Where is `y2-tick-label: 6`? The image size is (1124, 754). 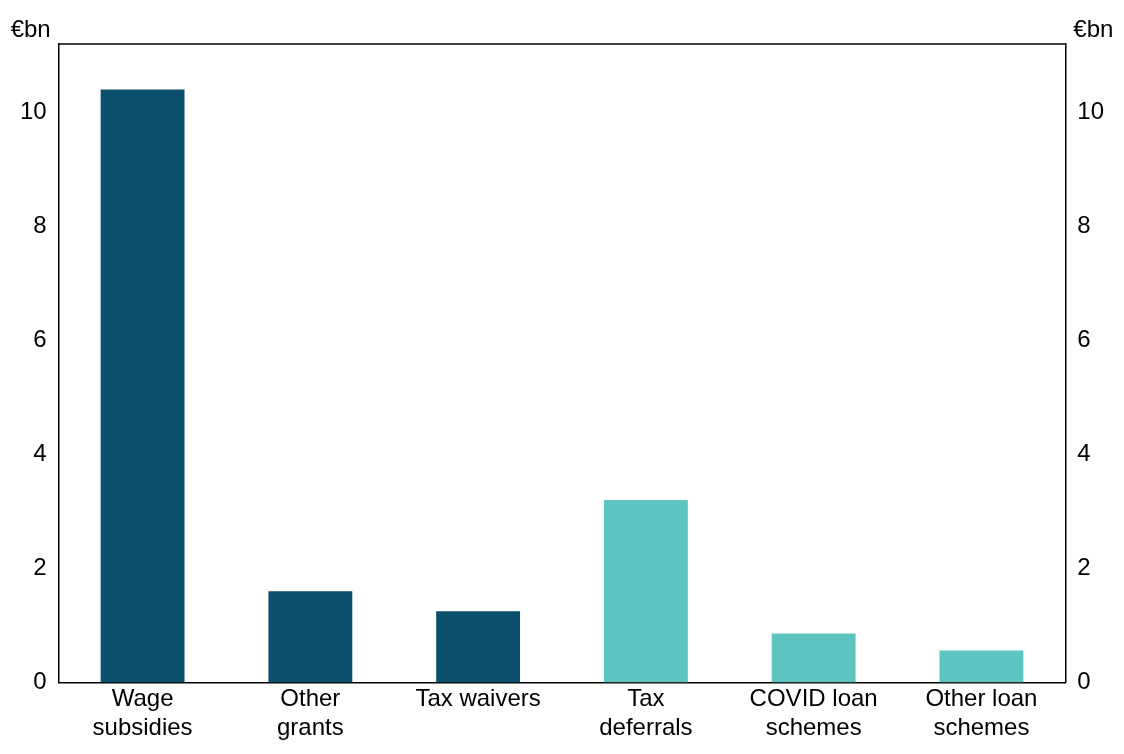 y2-tick-label: 6 is located at coordinates (1084, 339).